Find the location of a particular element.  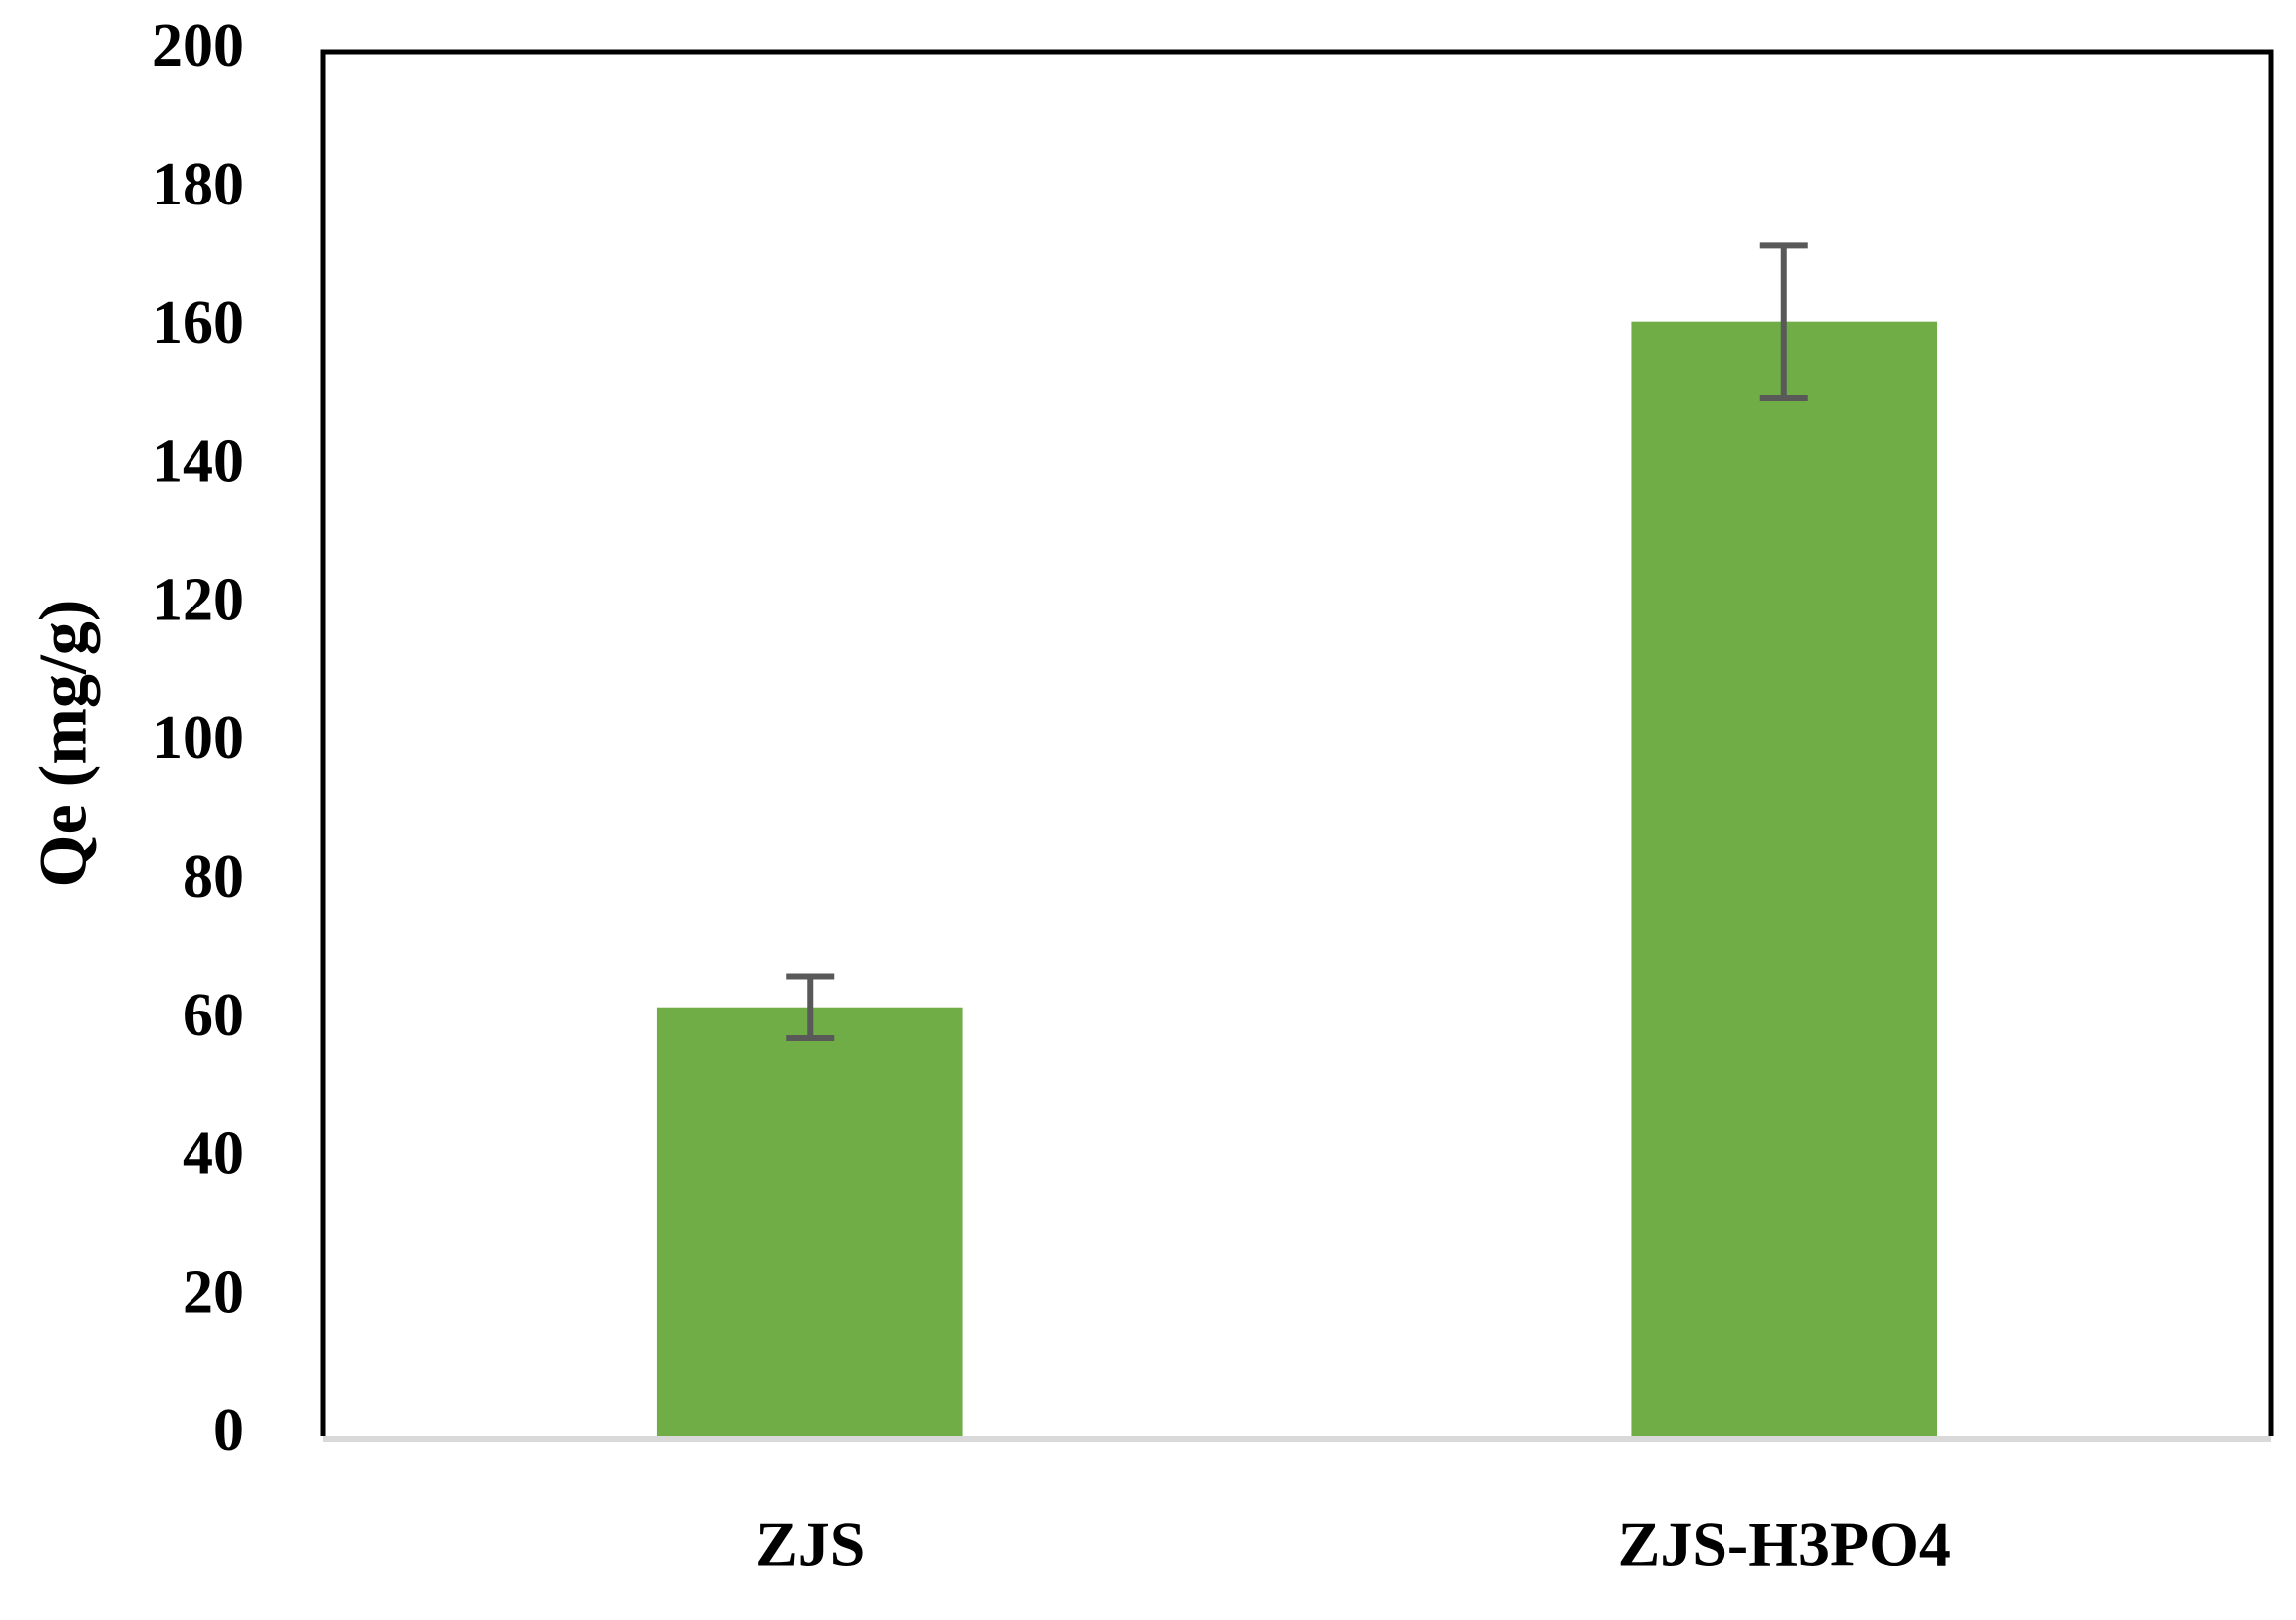

y-axis-title: Qe (mg/g) is located at coordinates (63, 744).